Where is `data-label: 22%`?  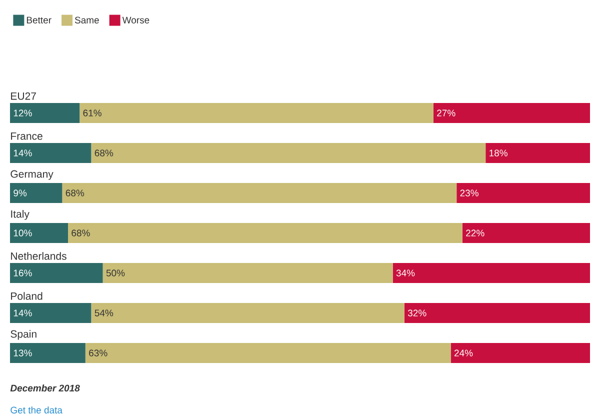
data-label: 22% is located at coordinates (475, 233).